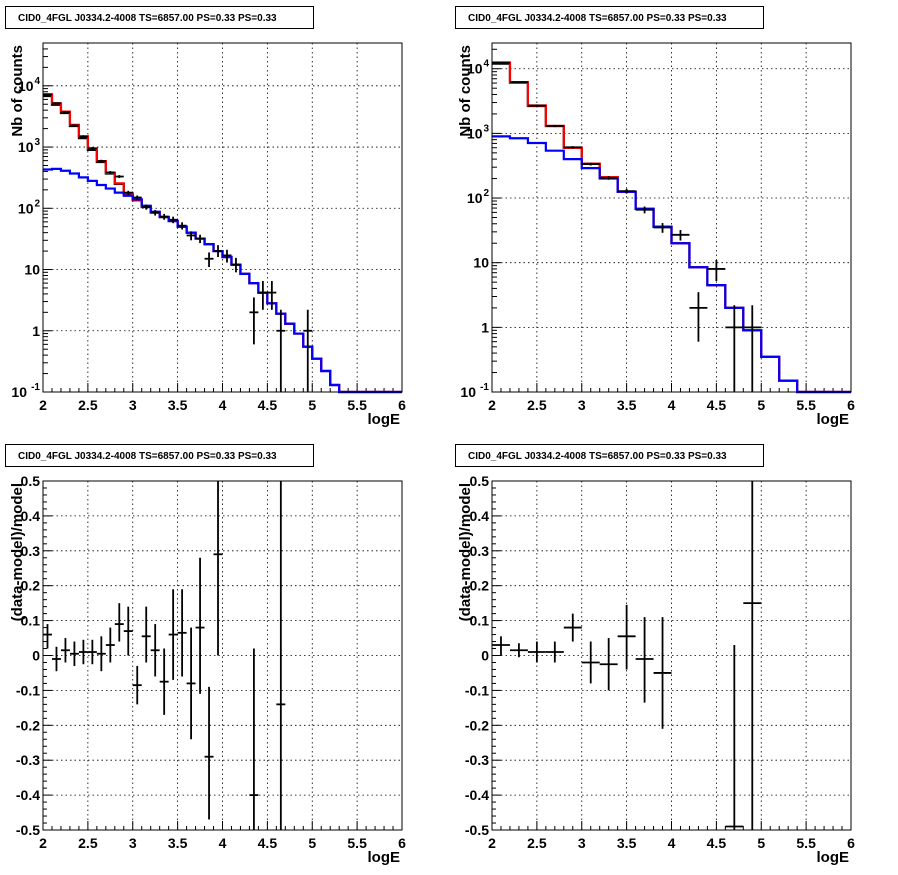 Image resolution: width=898 pixels, height=875 pixels. I want to click on x-axis-label: logE, so click(833, 857).